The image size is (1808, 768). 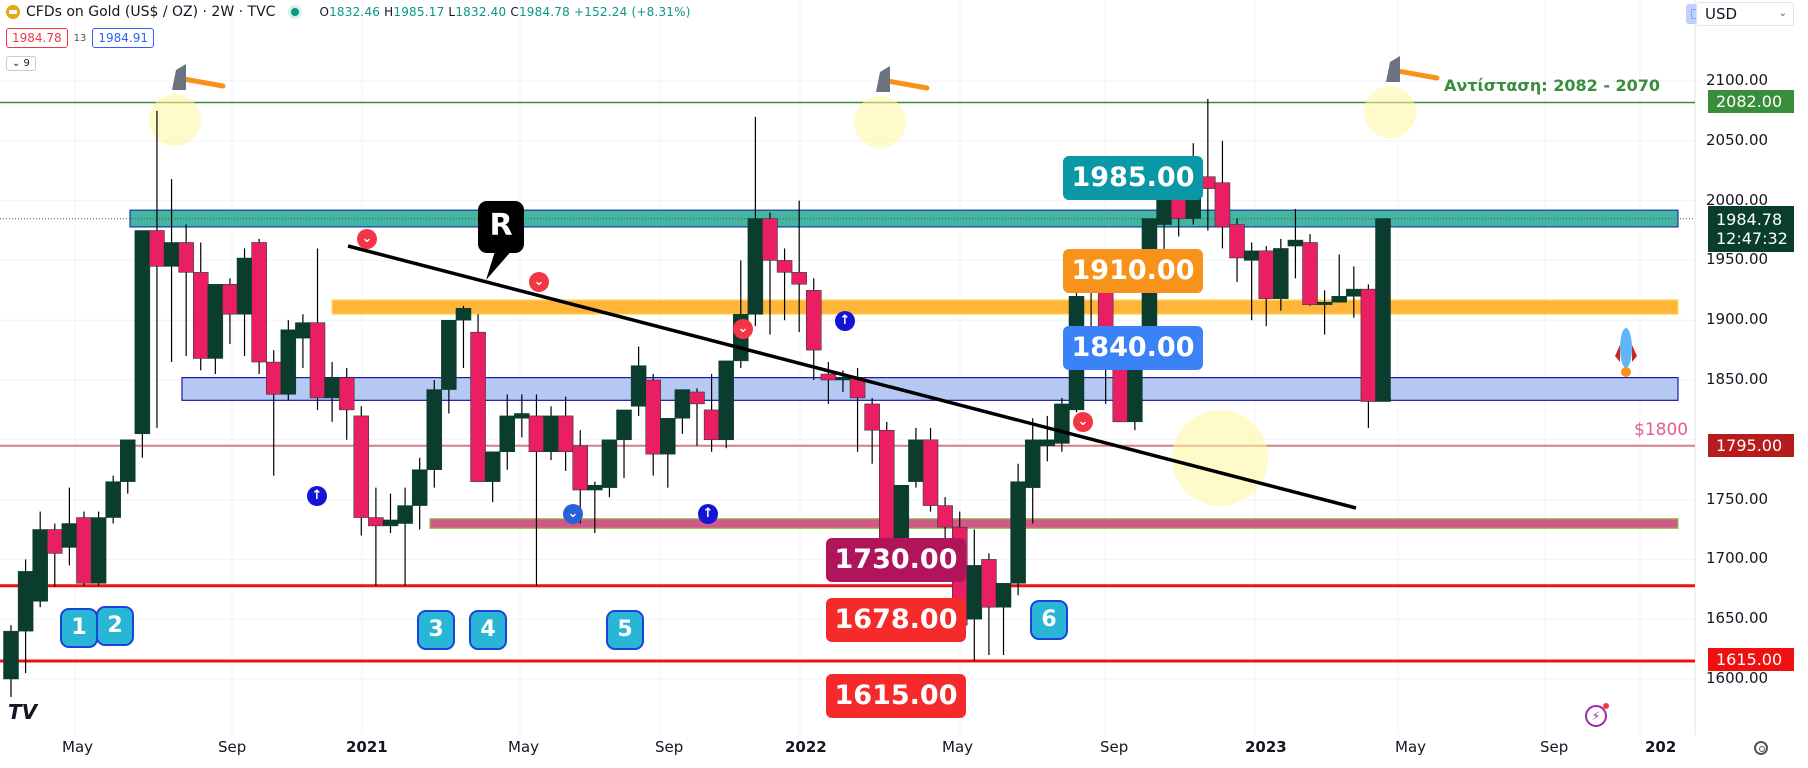 What do you see at coordinates (1737, 618) in the screenshot?
I see `price-tick: 1650.00` at bounding box center [1737, 618].